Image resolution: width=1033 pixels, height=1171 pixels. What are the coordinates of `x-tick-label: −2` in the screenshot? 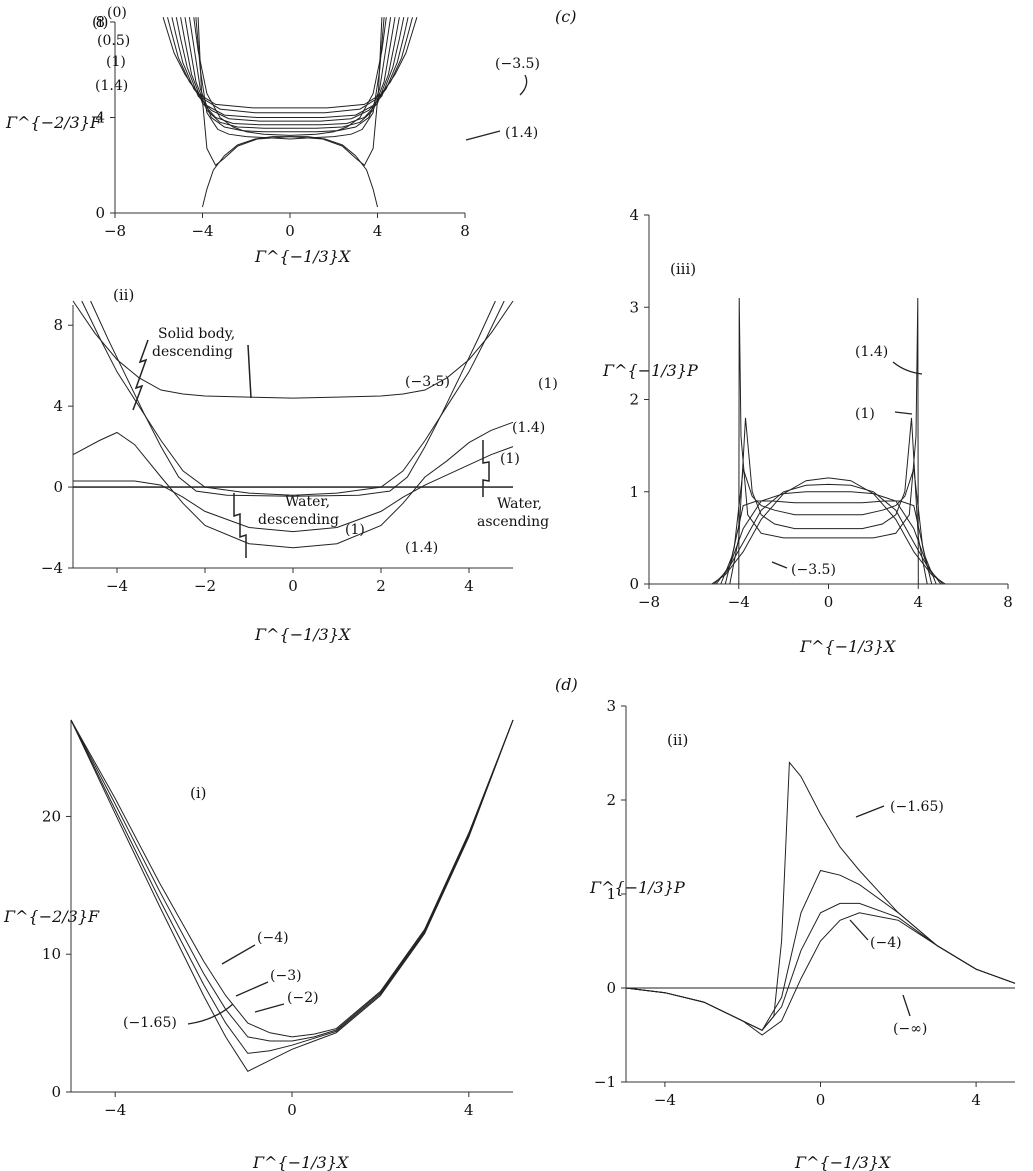 It's located at (205, 586).